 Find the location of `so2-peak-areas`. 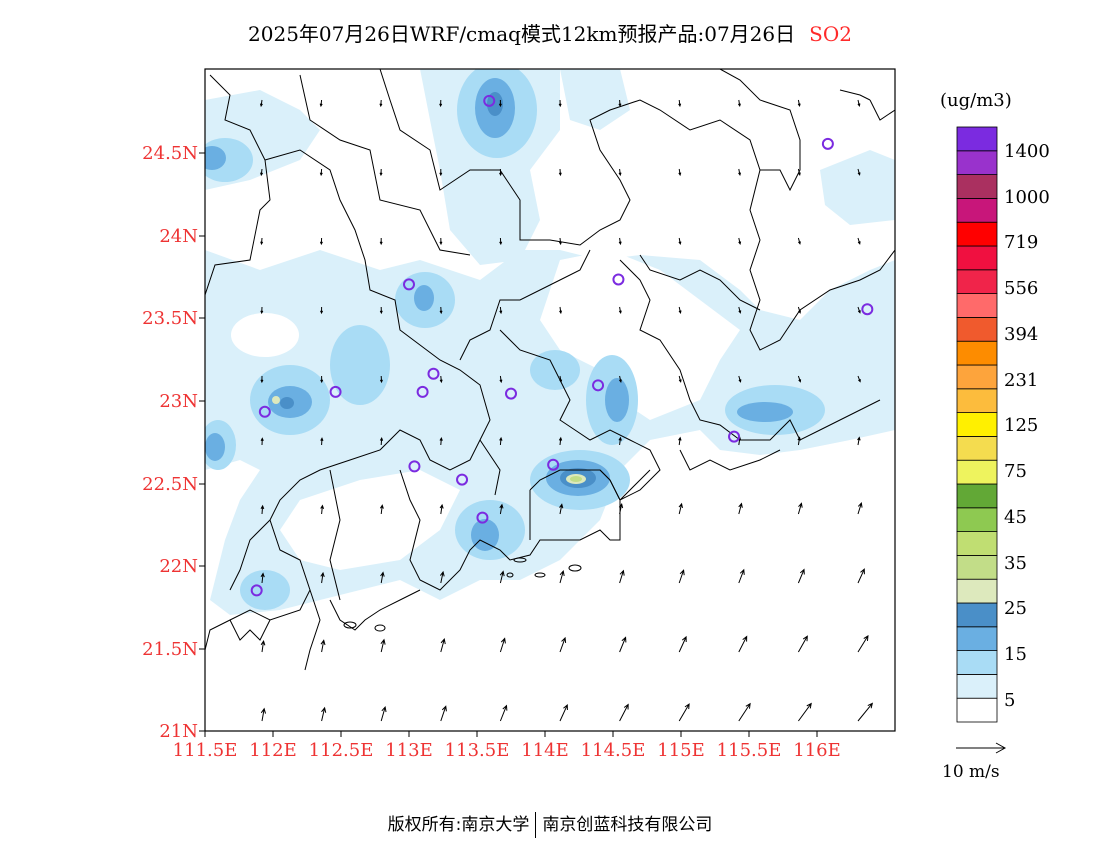

so2-peak-areas is located at coordinates (429, 440).